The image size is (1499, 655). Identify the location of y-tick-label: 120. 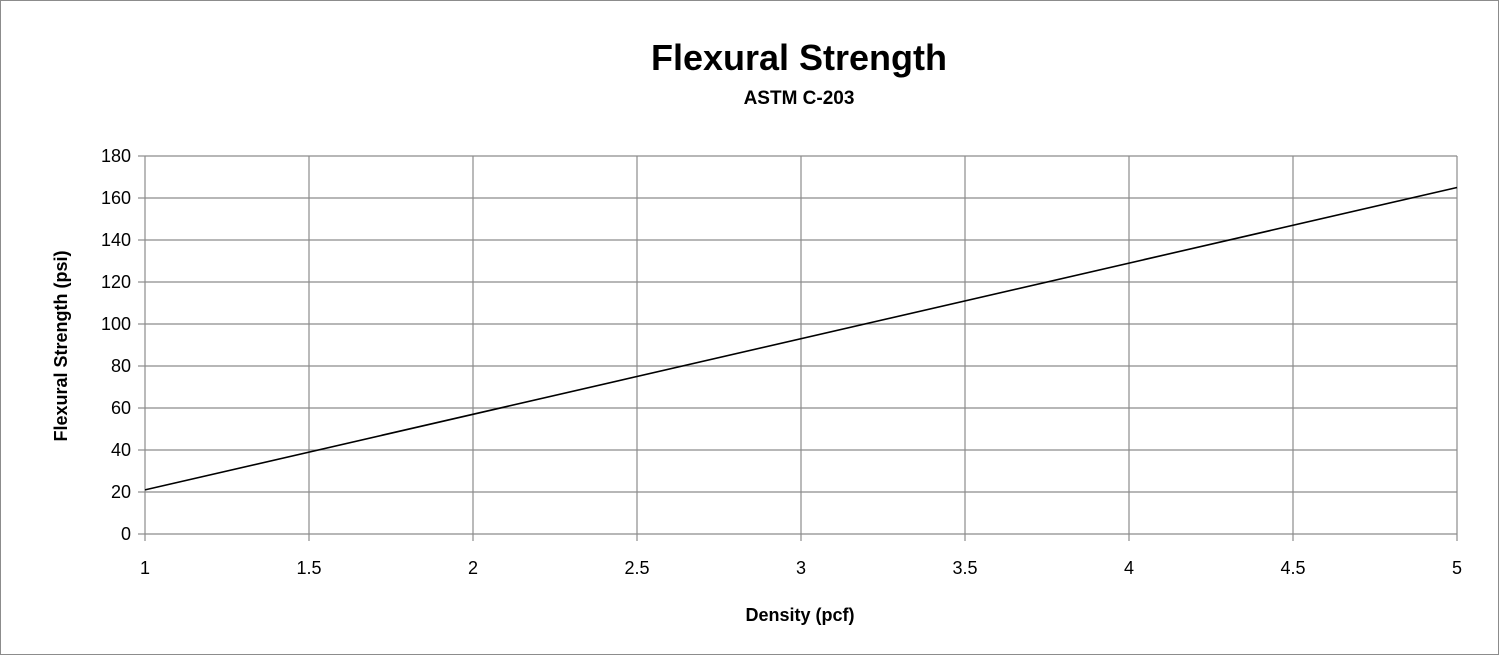
(116, 282).